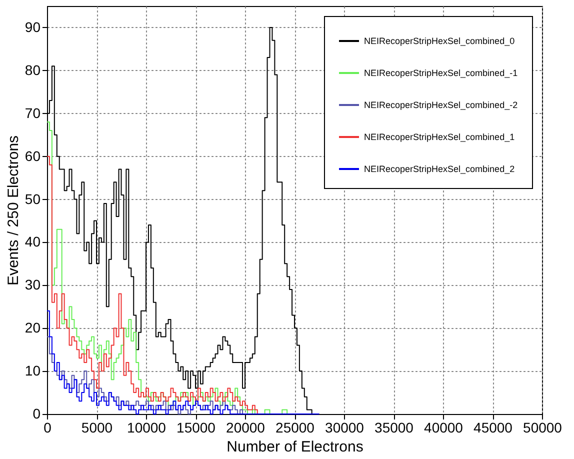  Describe the element at coordinates (32, 70) in the screenshot. I see `y-tick-label: 80` at that location.